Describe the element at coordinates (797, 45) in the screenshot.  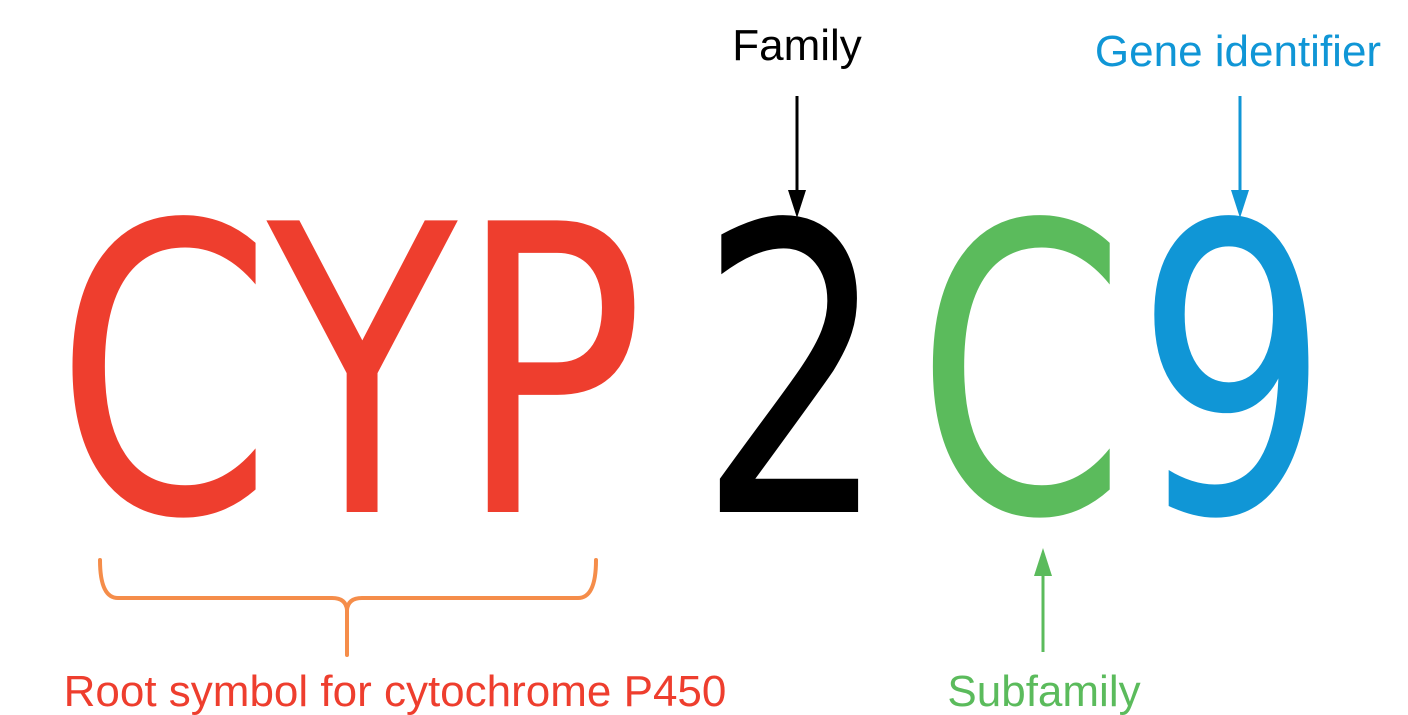
I see `family-label: Family` at that location.